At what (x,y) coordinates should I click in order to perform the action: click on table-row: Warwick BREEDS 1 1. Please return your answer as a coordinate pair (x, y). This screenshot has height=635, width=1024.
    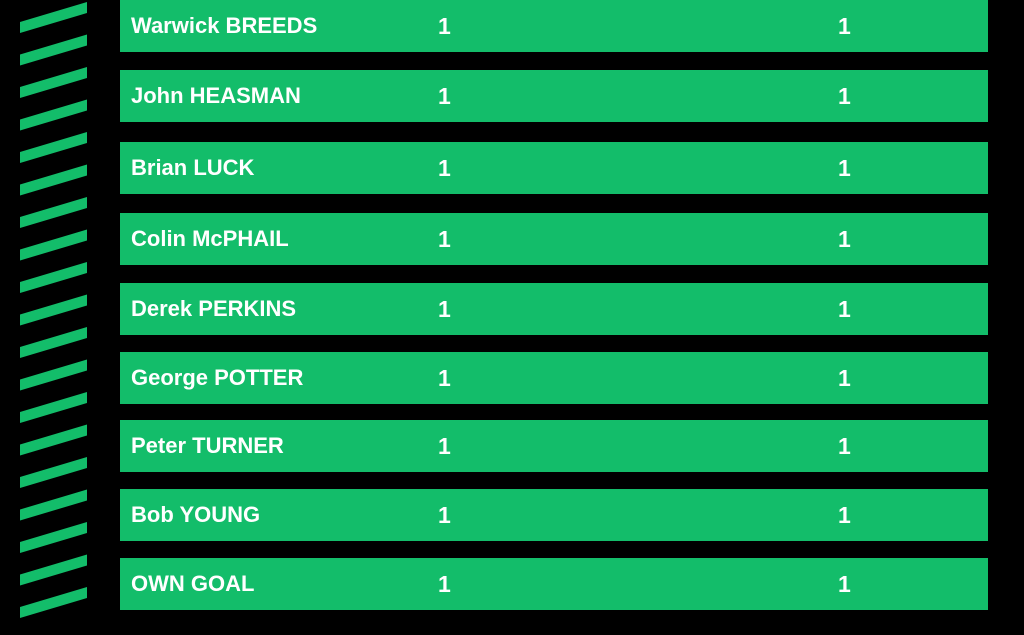
    Looking at the image, I should click on (554, 26).